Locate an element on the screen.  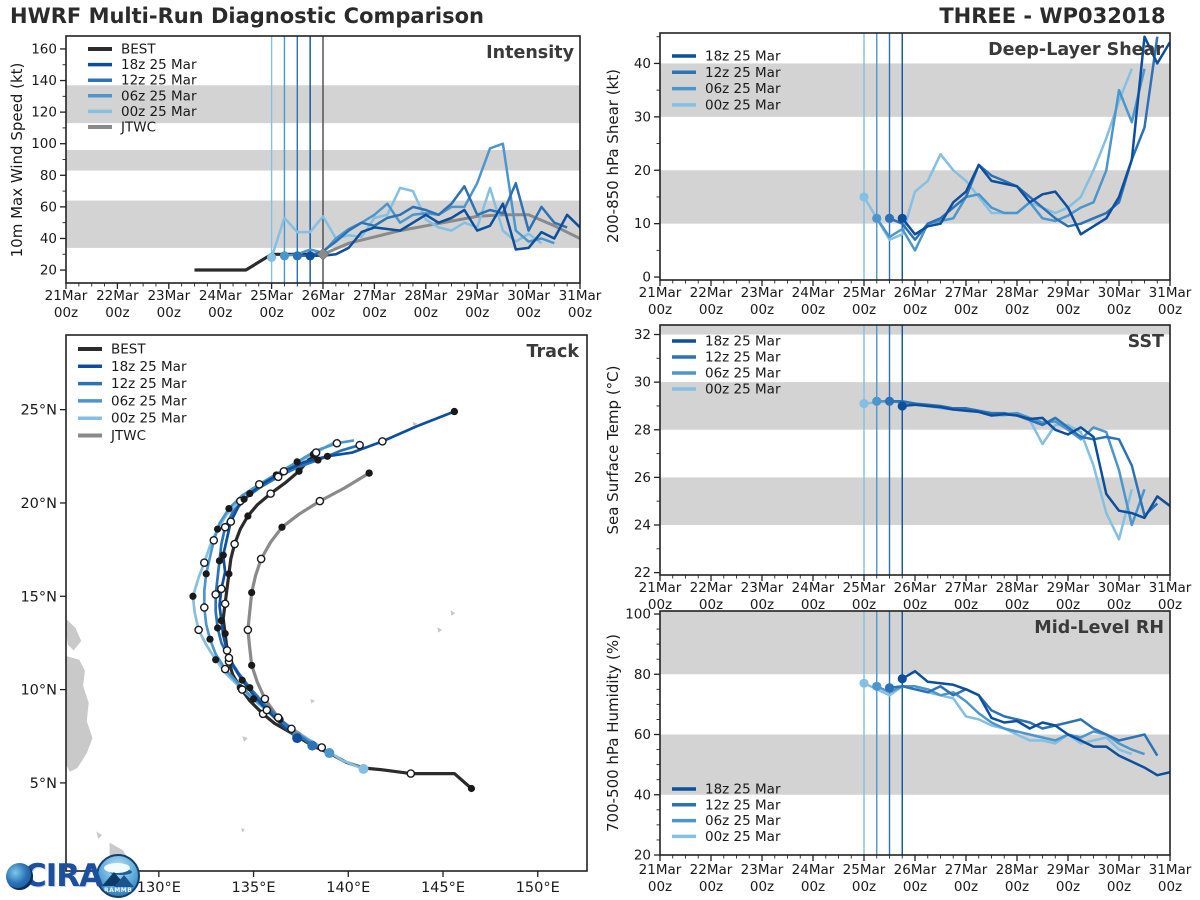
x-tick-label: 27Mar is located at coordinates (374, 296).